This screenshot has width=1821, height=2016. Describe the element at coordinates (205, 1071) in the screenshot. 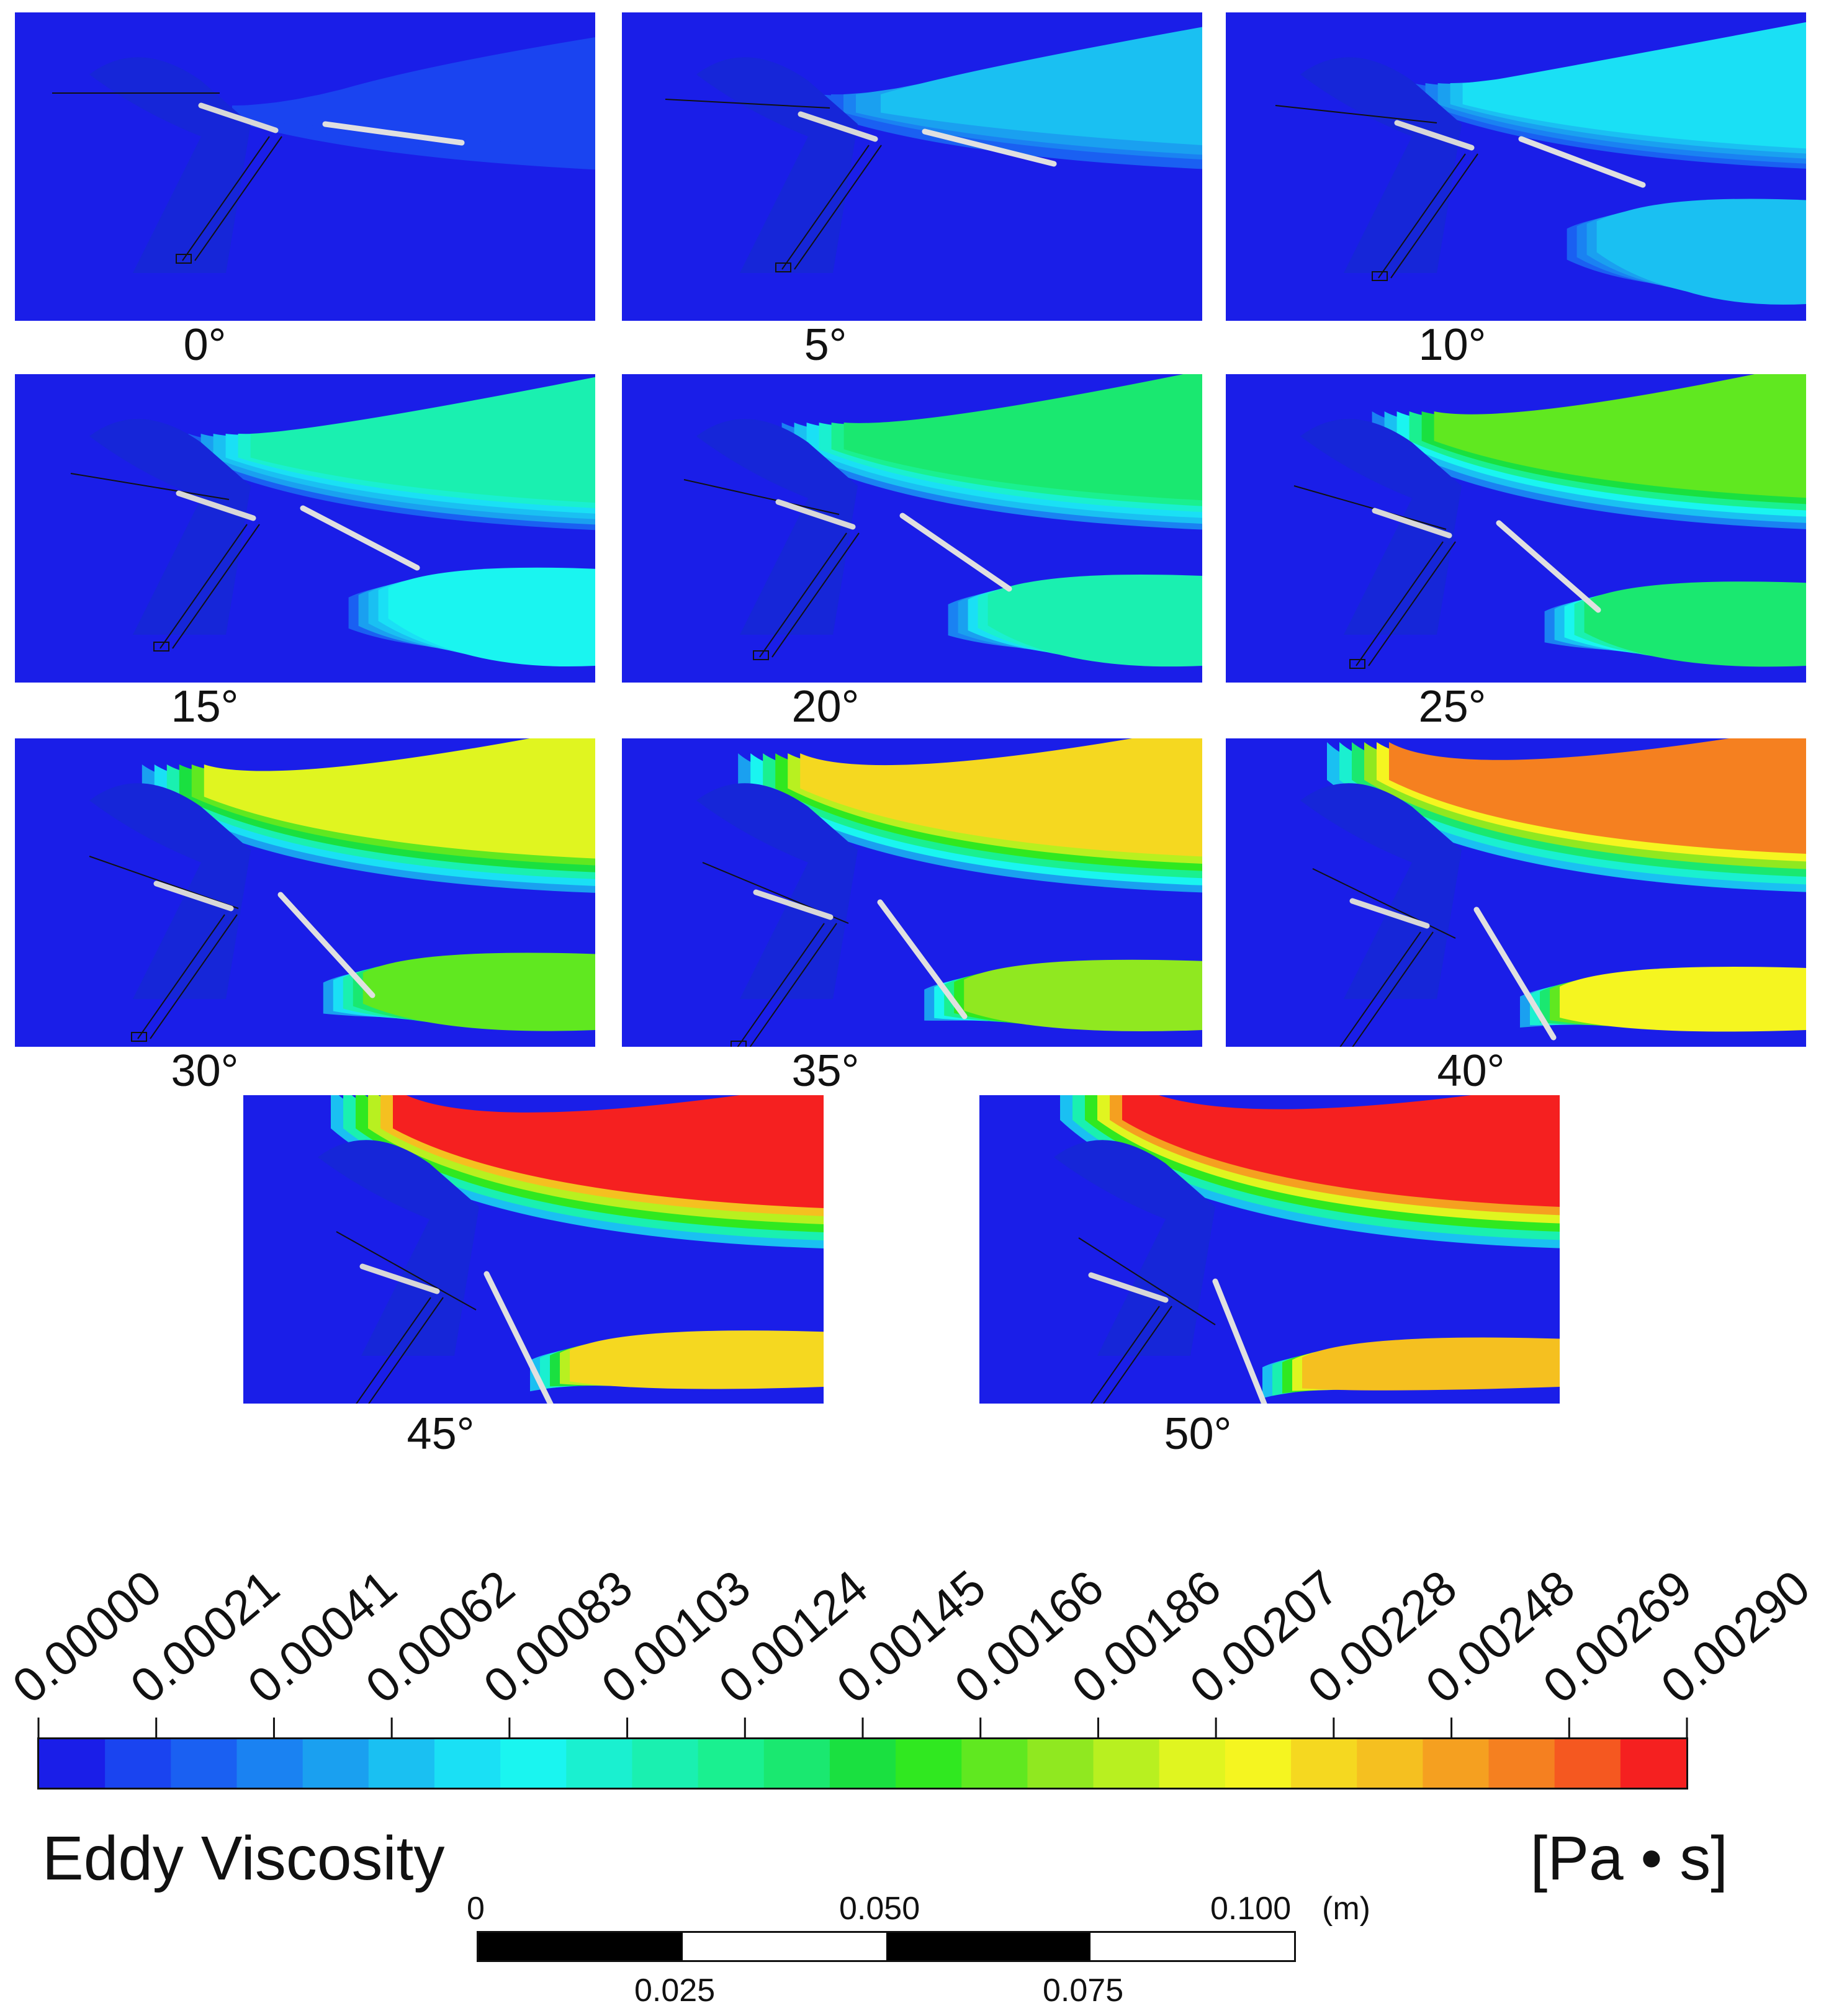

I see `panel-angle-label: 30°` at that location.